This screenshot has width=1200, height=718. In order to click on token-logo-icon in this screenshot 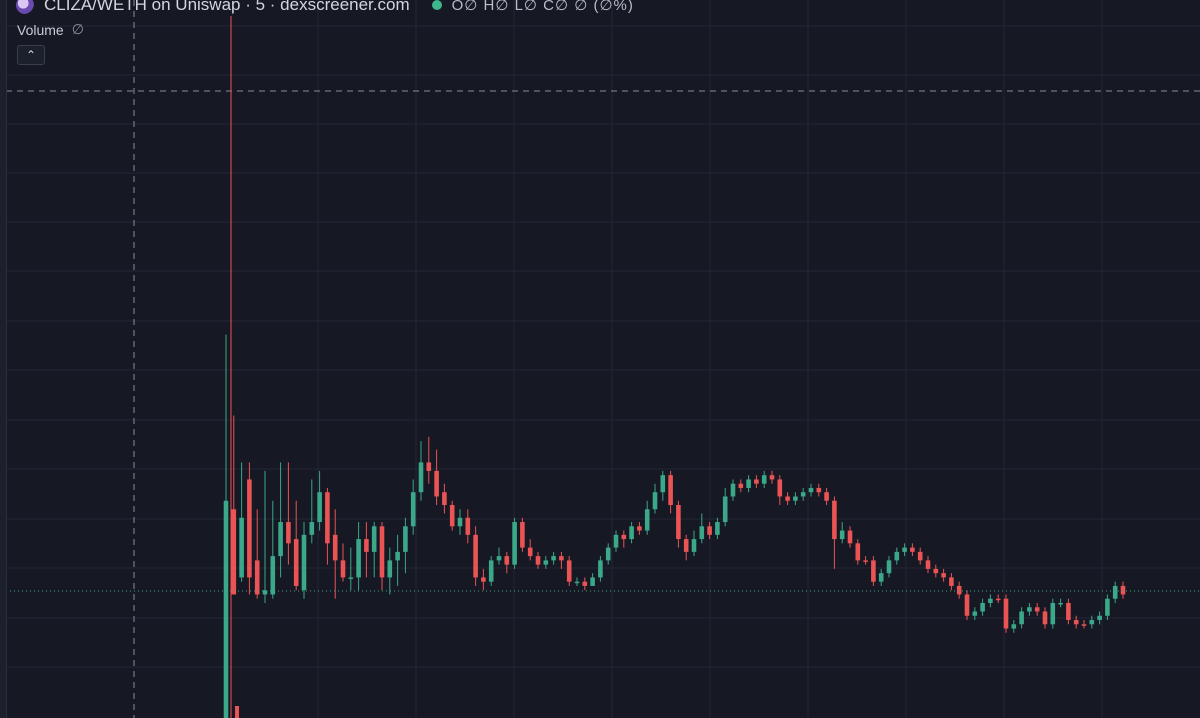, I will do `click(25, 7)`.